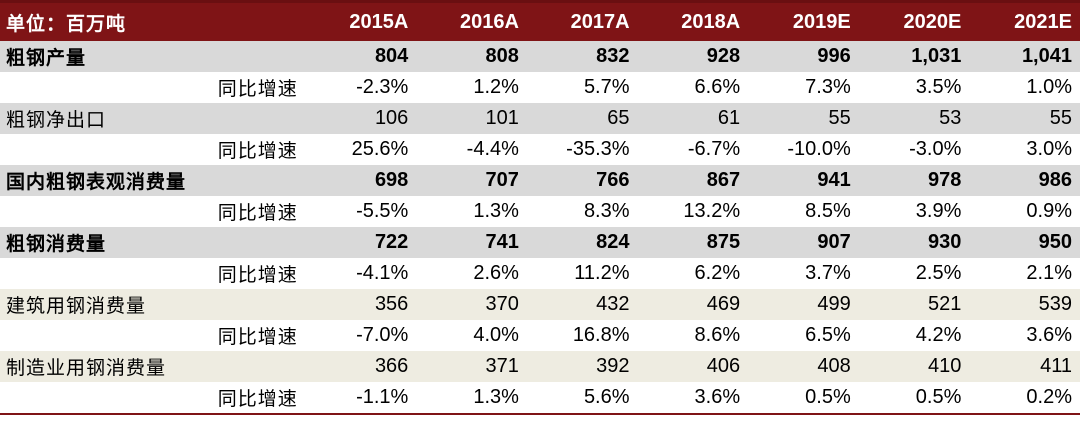 This screenshot has height=424, width=1080. I want to click on table-cell: 907, so click(803, 242).